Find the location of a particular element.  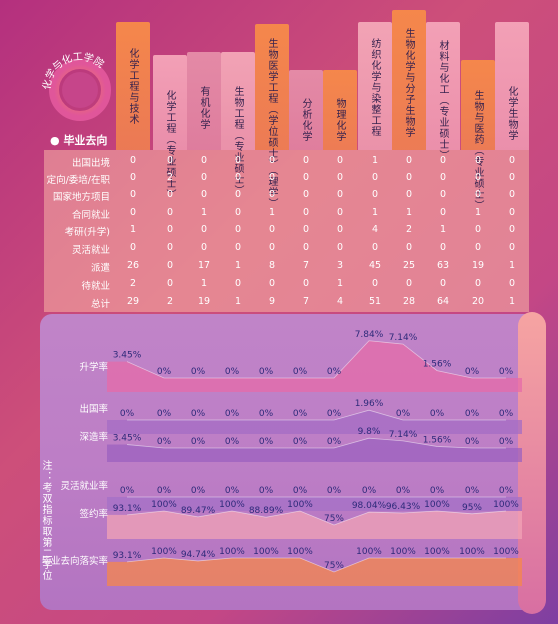

column-header: 有机化学 is located at coordinates (203, 108).